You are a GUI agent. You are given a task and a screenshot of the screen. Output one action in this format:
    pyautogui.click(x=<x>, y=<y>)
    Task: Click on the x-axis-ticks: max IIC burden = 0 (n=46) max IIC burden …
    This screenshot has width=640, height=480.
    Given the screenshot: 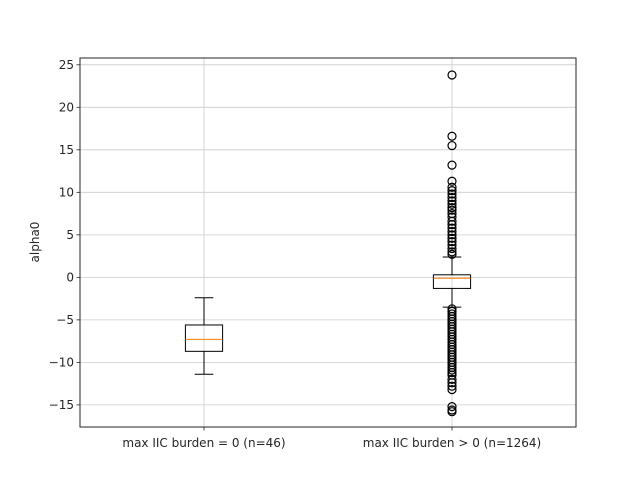 What is the action you would take?
    pyautogui.click(x=331, y=438)
    